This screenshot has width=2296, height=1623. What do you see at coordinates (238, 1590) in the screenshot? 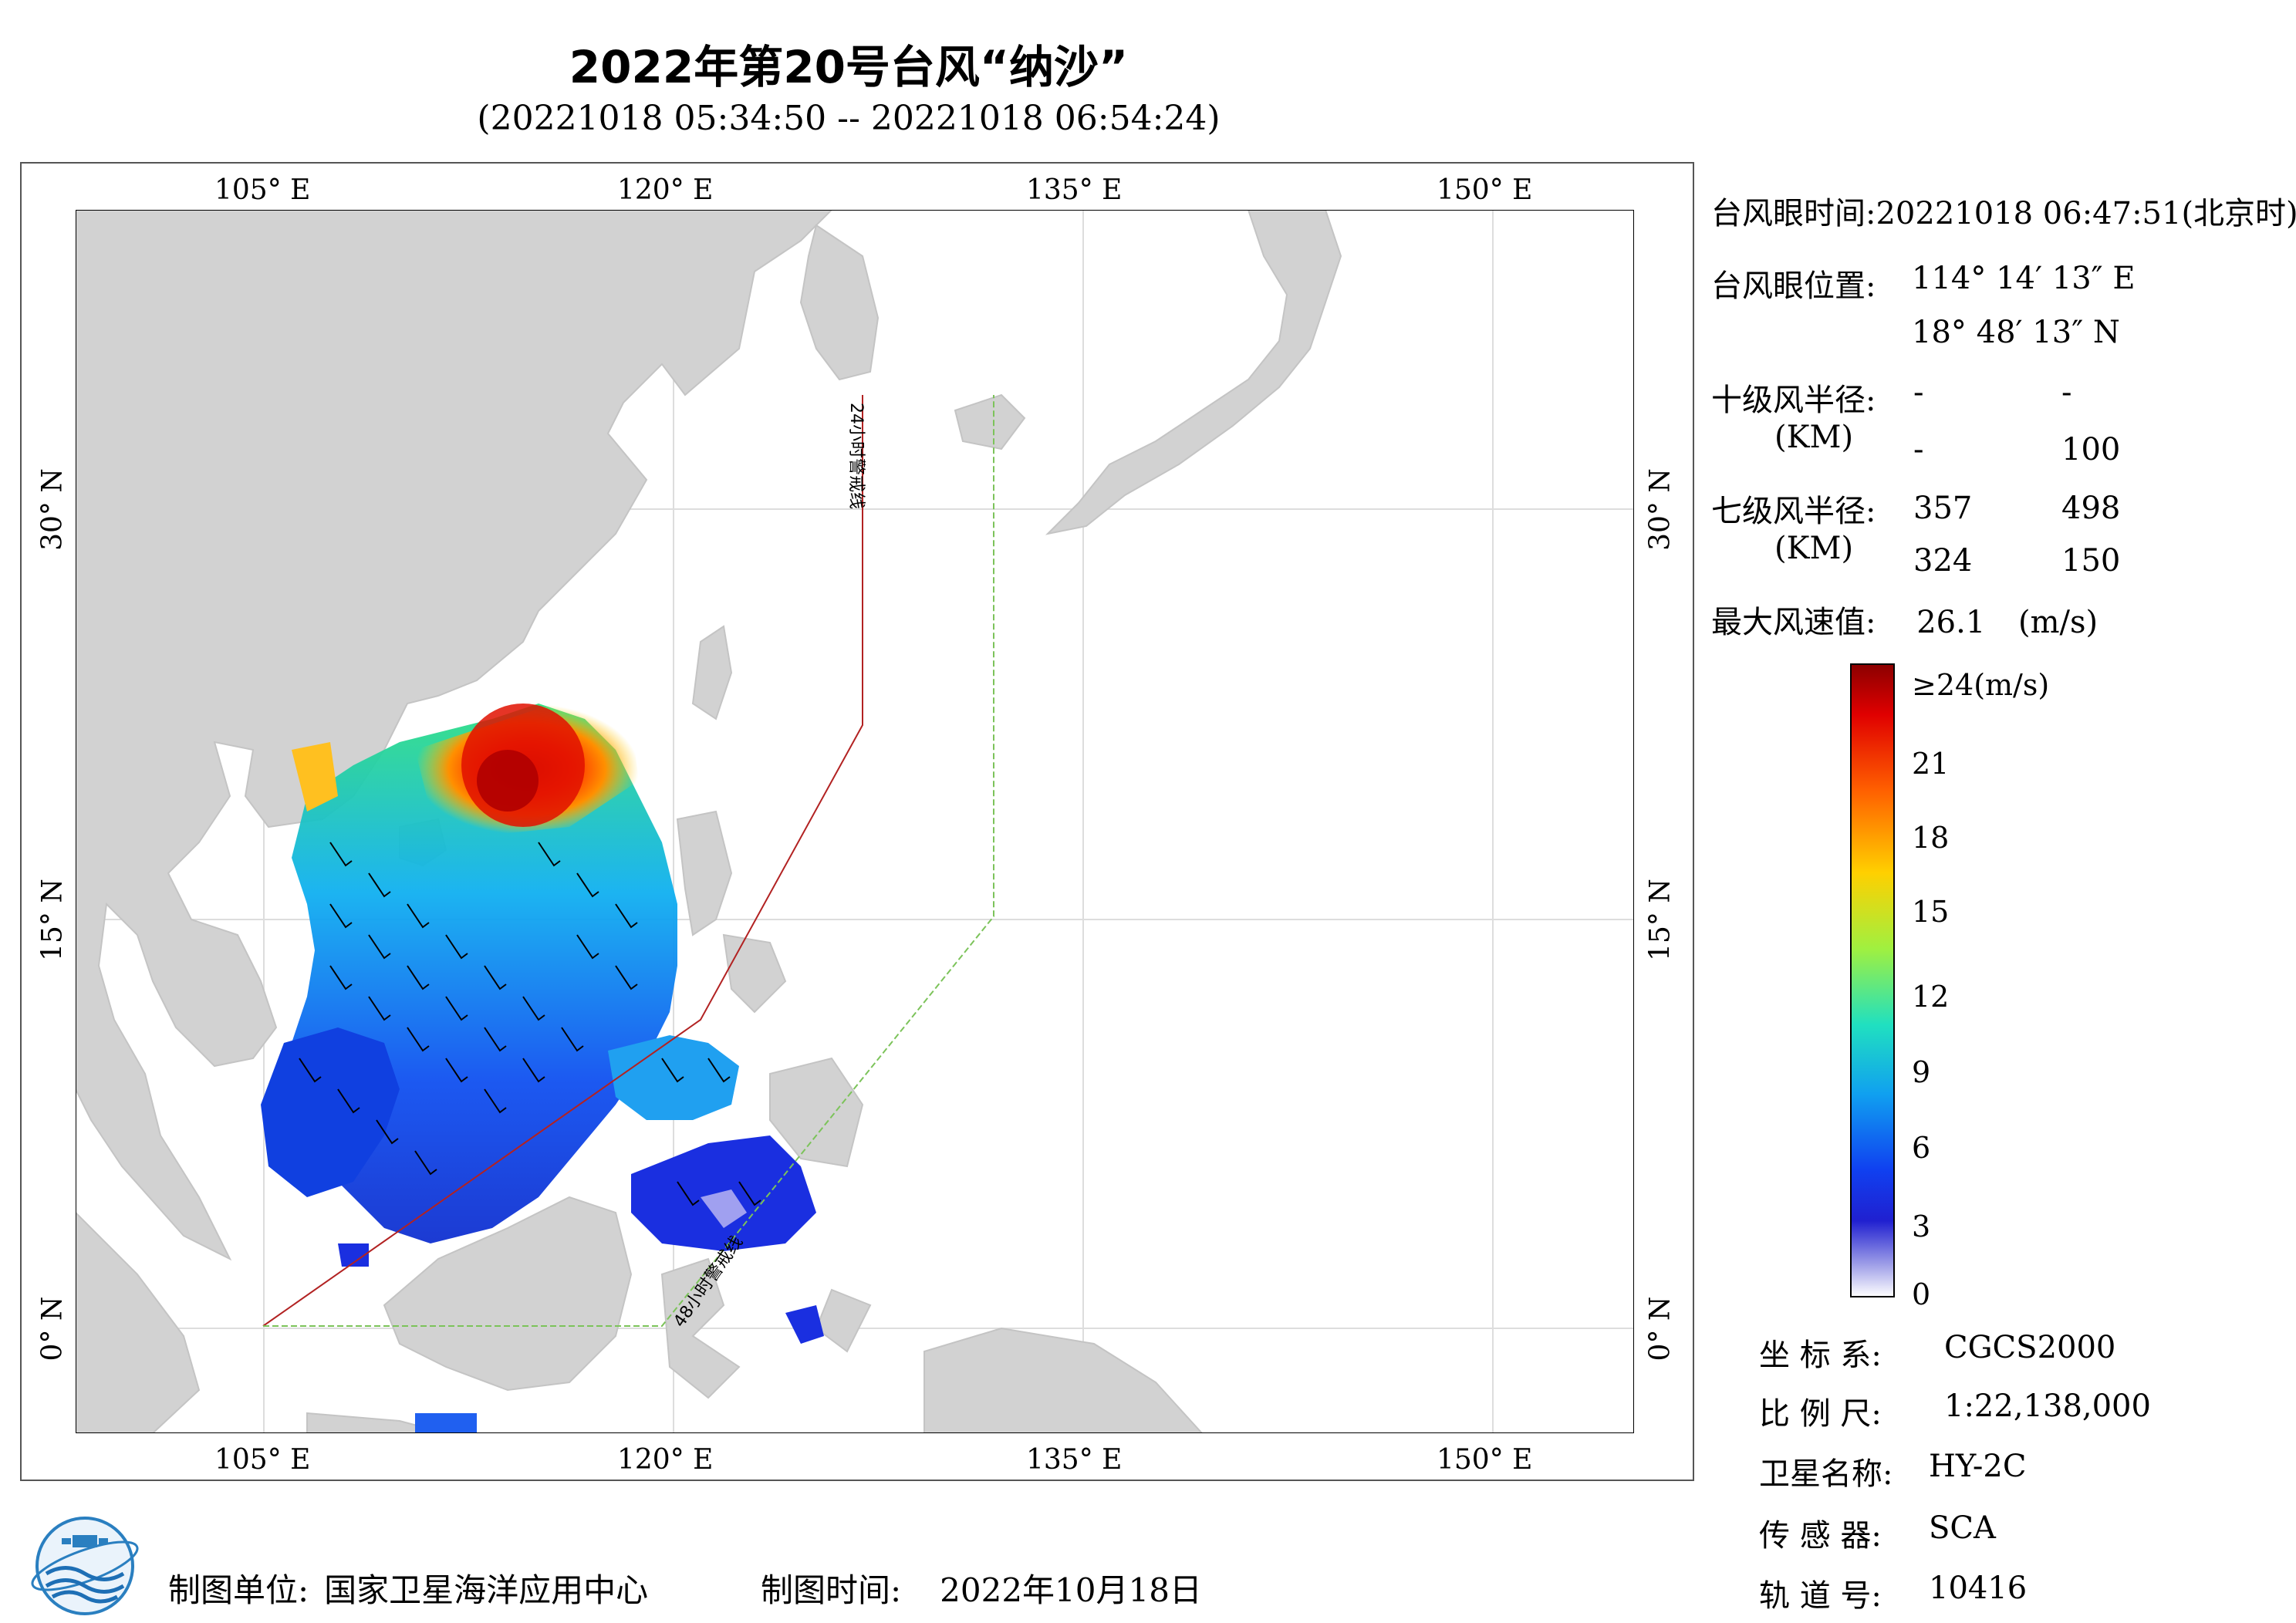
I see `footer-unit-label: 制图单位:` at bounding box center [238, 1590].